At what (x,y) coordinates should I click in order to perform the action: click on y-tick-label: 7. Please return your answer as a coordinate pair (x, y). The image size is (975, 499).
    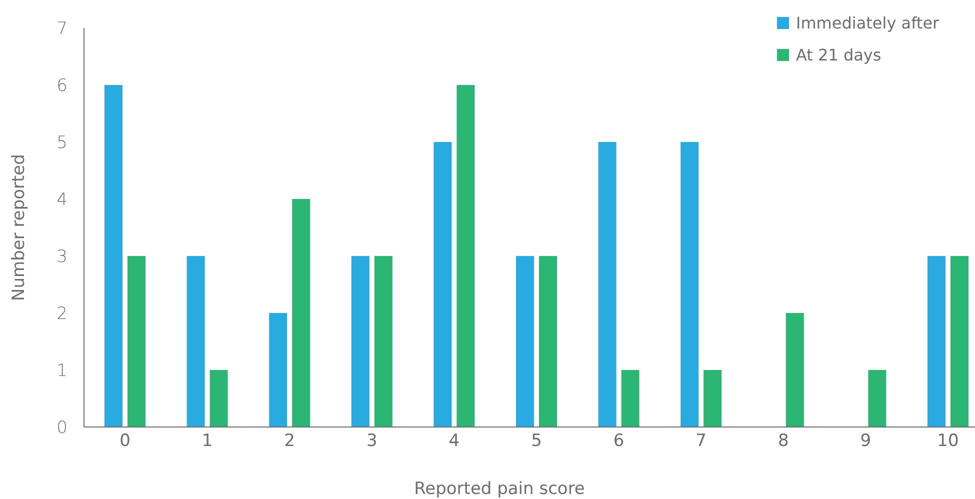
    Looking at the image, I should click on (62, 28).